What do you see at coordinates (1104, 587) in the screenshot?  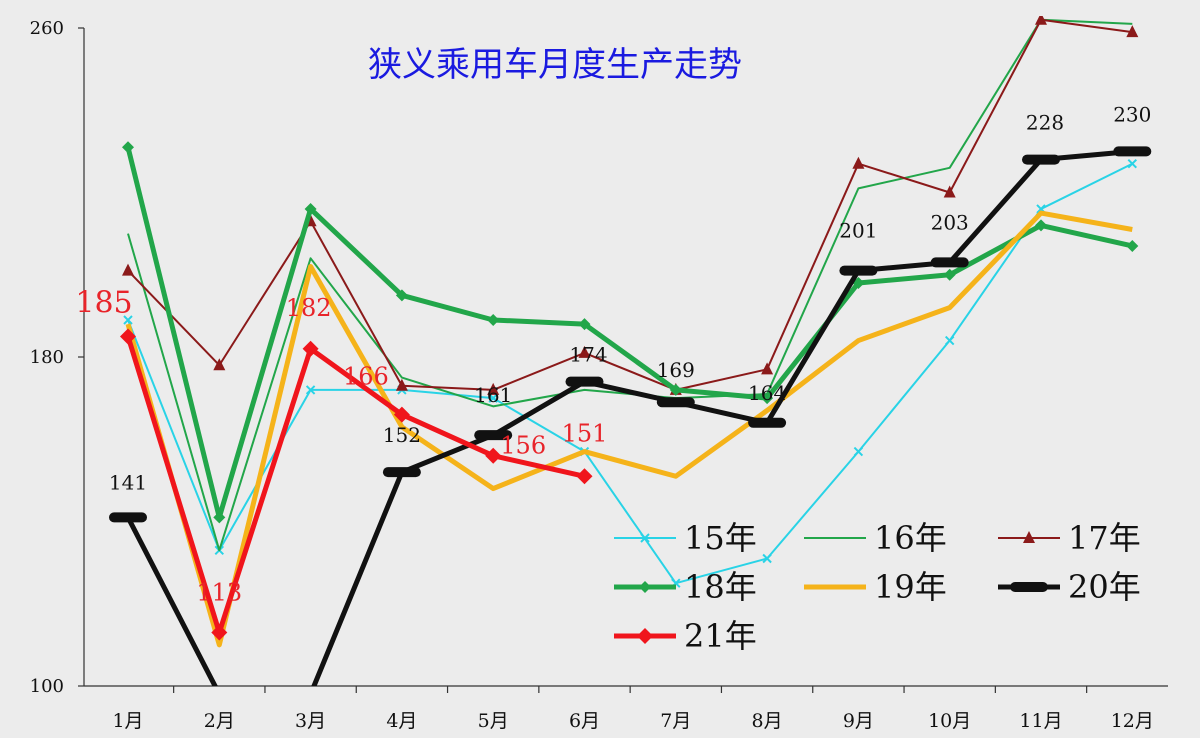 I see `legend-label: 20年` at bounding box center [1104, 587].